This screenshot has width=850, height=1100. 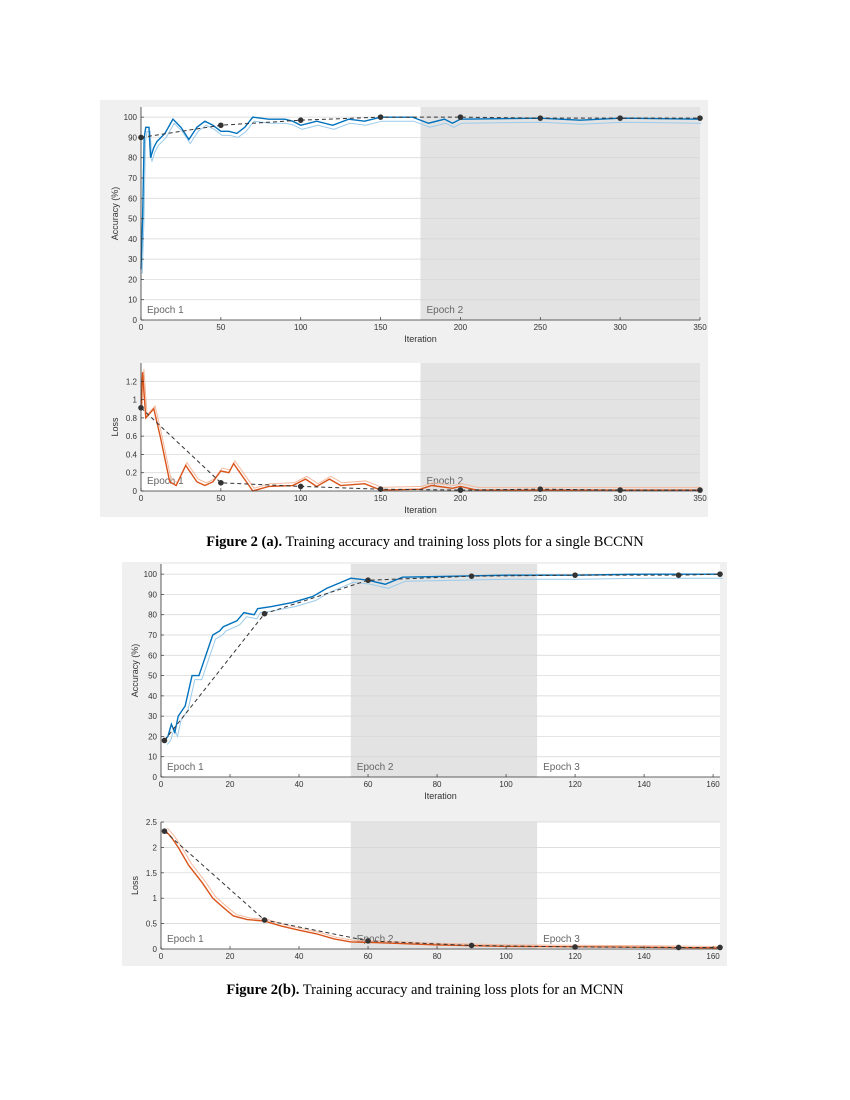 I want to click on x-tick-label: 80, so click(x=437, y=956).